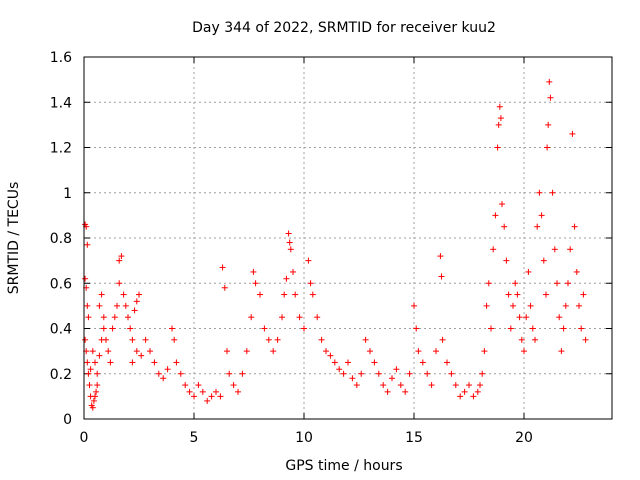  What do you see at coordinates (61, 103) in the screenshot?
I see `y-tick-label: 1.4` at bounding box center [61, 103].